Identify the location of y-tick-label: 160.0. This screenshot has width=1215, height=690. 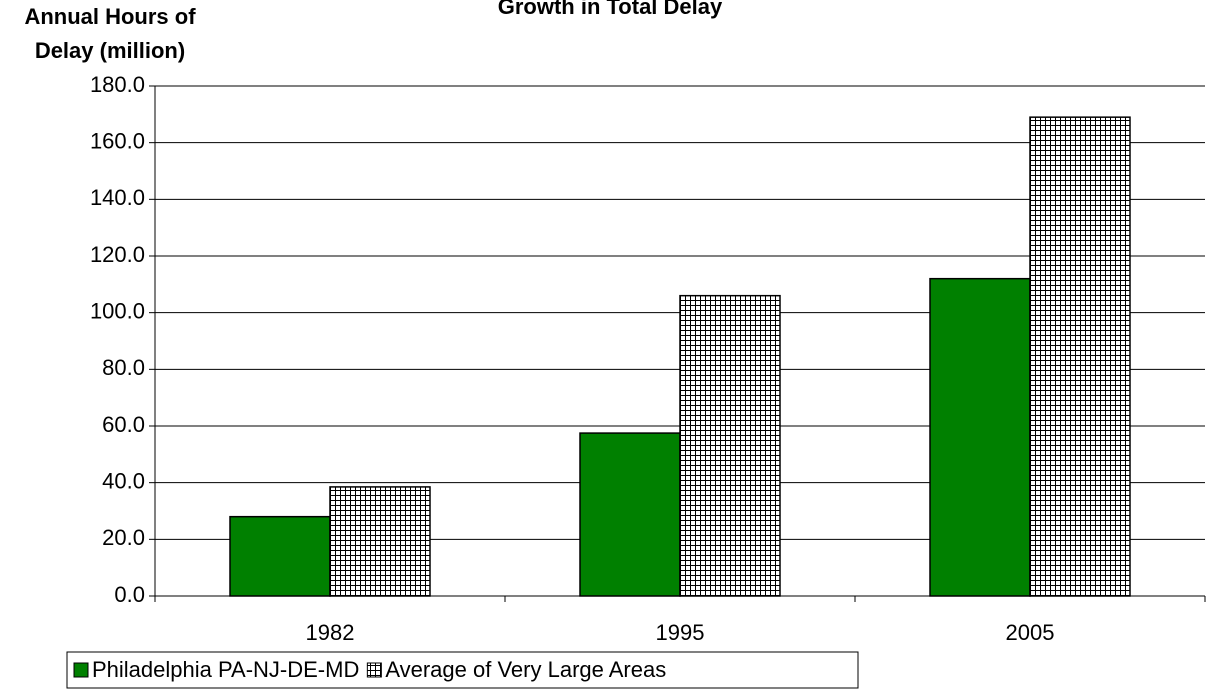
(117, 140).